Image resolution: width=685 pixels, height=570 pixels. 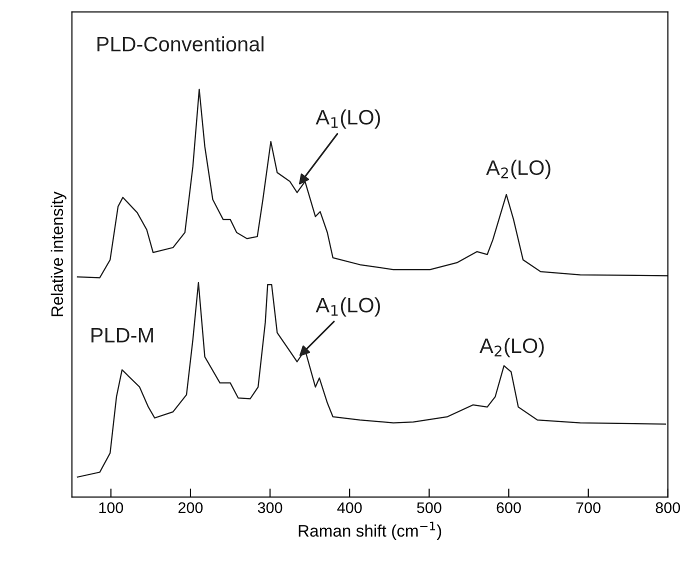 What do you see at coordinates (370, 531) in the screenshot?
I see `x-axis-title: Raman shift (cm$^{−1}$)` at bounding box center [370, 531].